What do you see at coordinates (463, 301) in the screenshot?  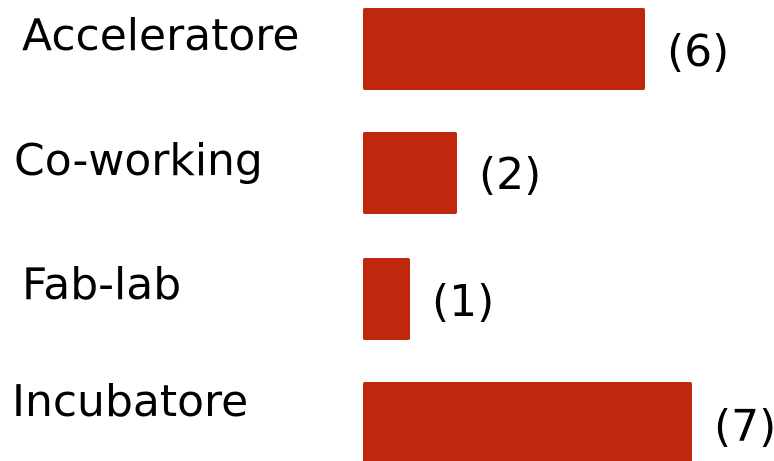 I see `value-label-fab-lab: (1)` at bounding box center [463, 301].